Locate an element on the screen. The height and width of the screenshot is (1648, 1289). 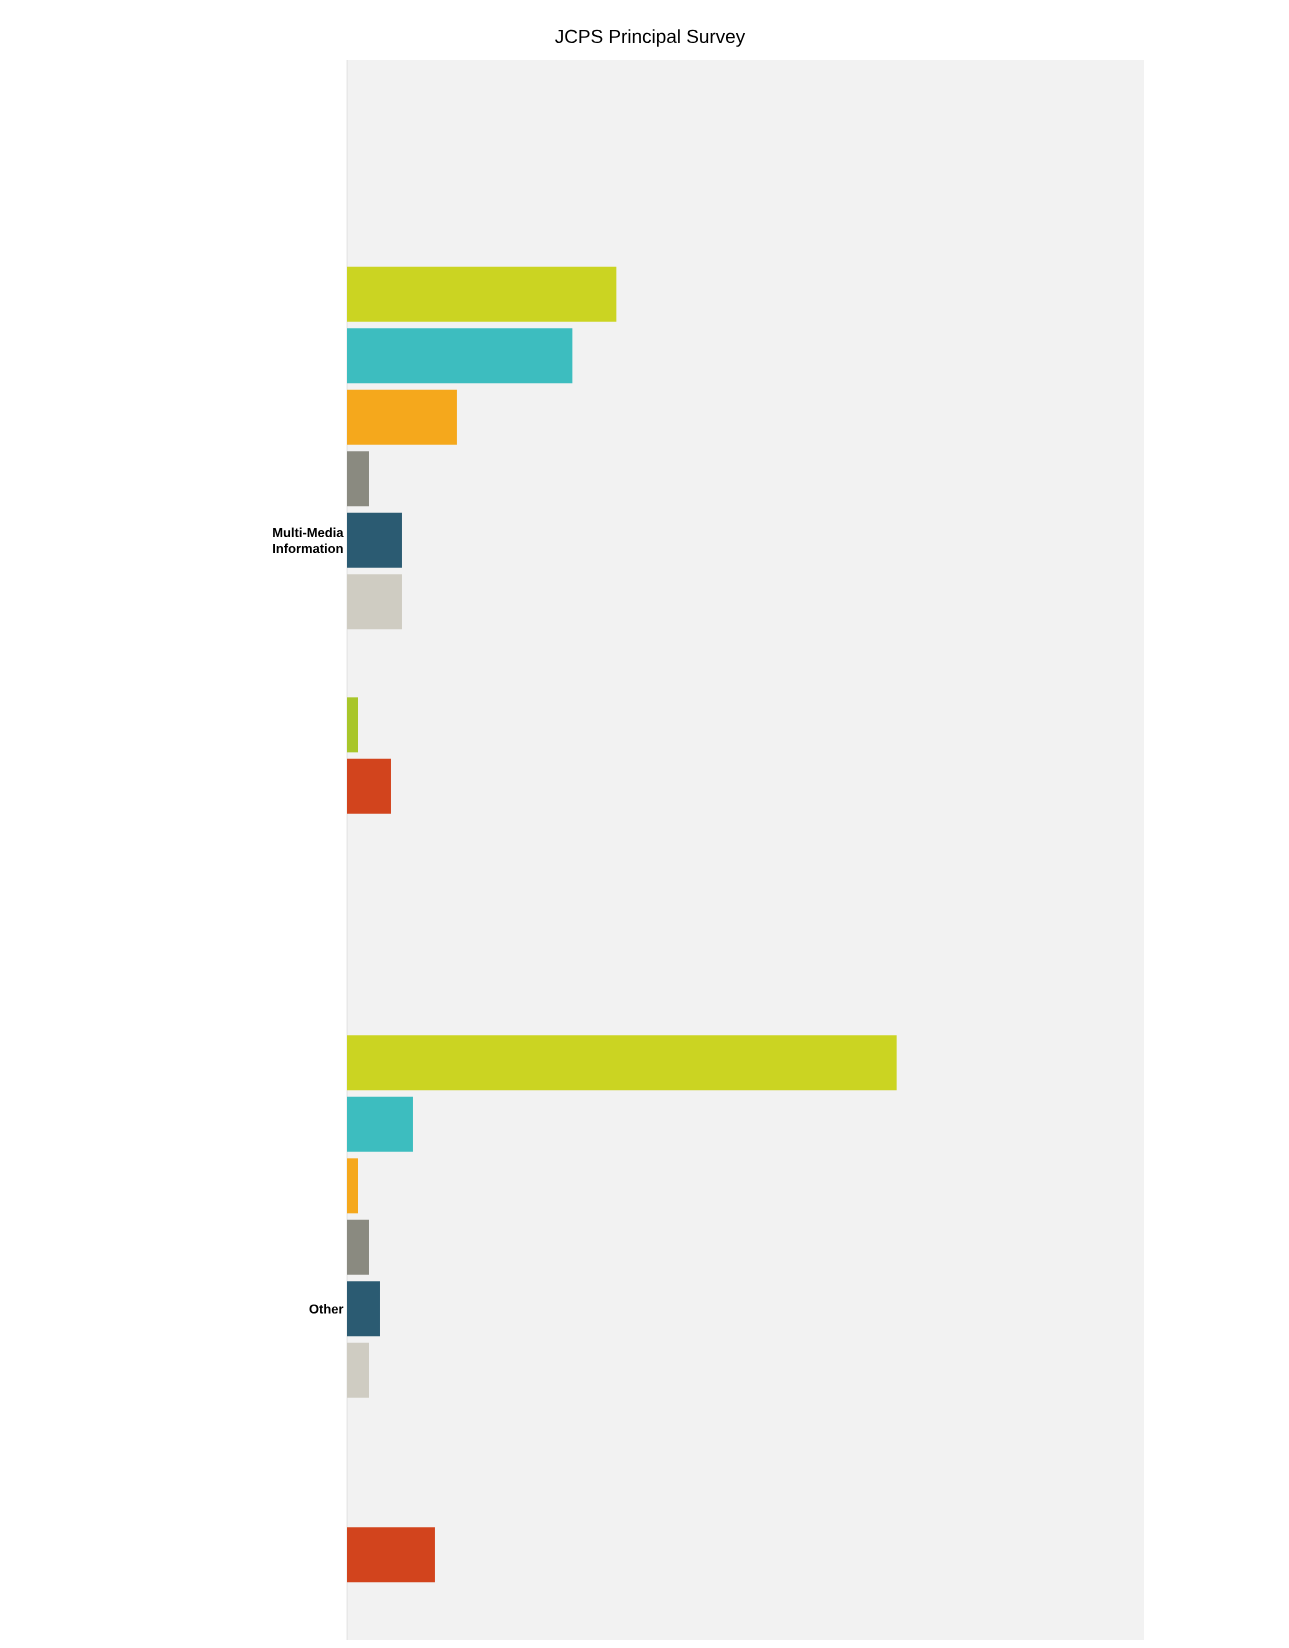
y-tick-label: Other is located at coordinates (326, 1309).